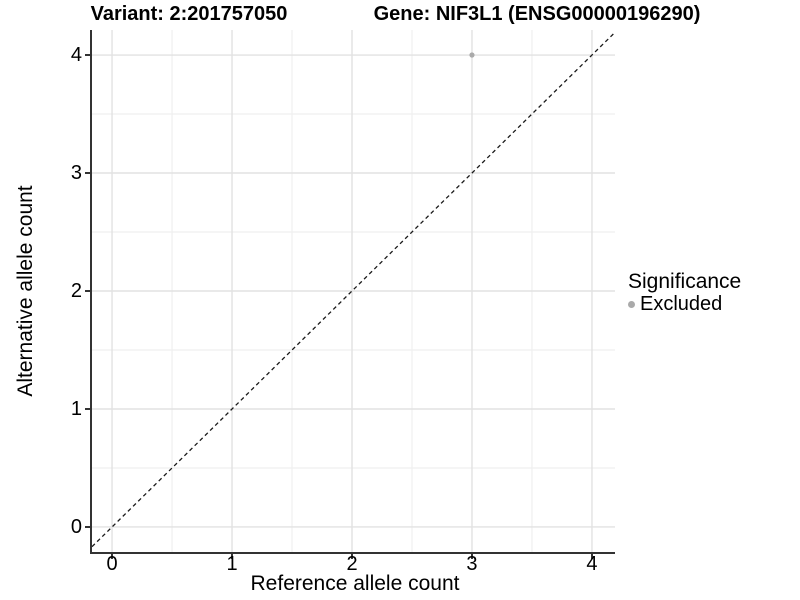 The image size is (800, 600). What do you see at coordinates (76, 526) in the screenshot?
I see `y-tick-label: 0` at bounding box center [76, 526].